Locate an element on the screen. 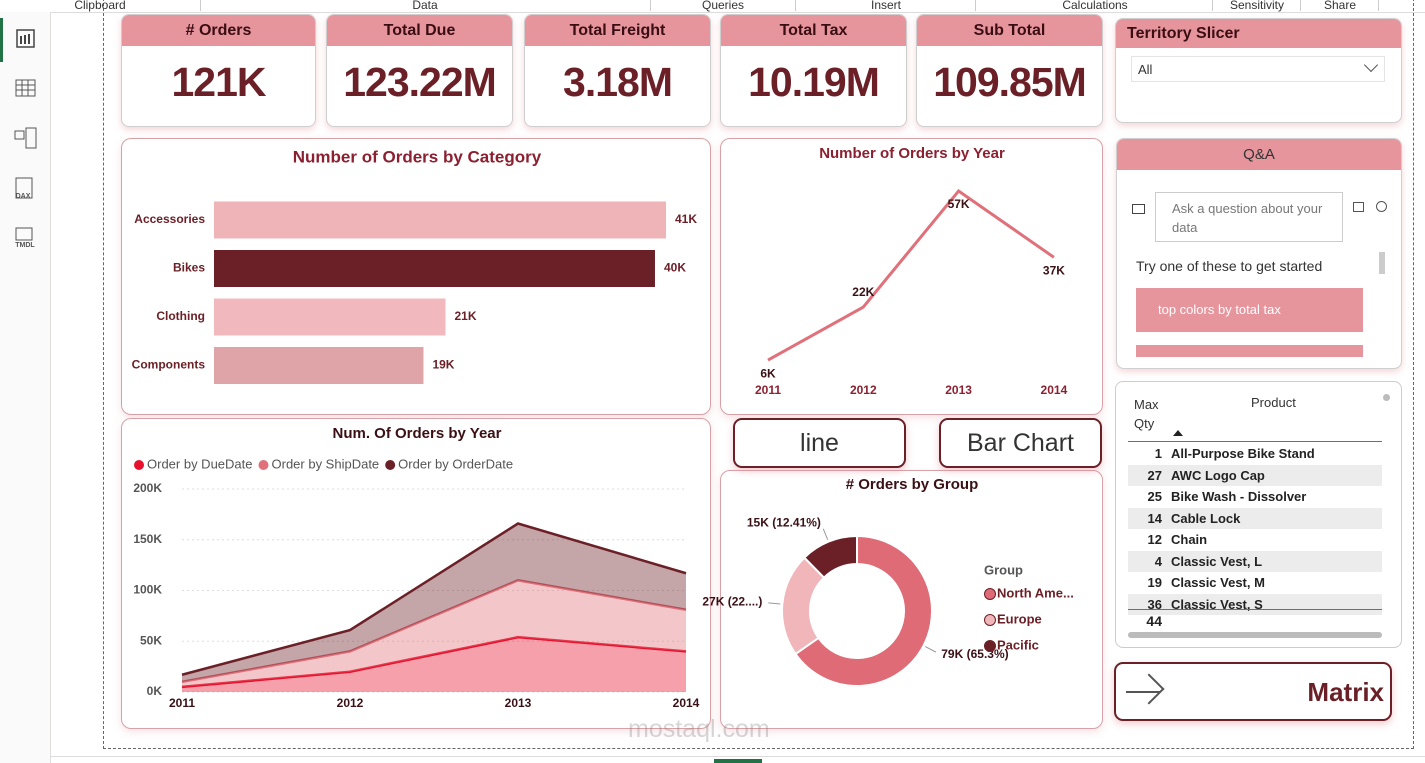 The height and width of the screenshot is (763, 1425). slicer-dropdown: All is located at coordinates (1258, 69).